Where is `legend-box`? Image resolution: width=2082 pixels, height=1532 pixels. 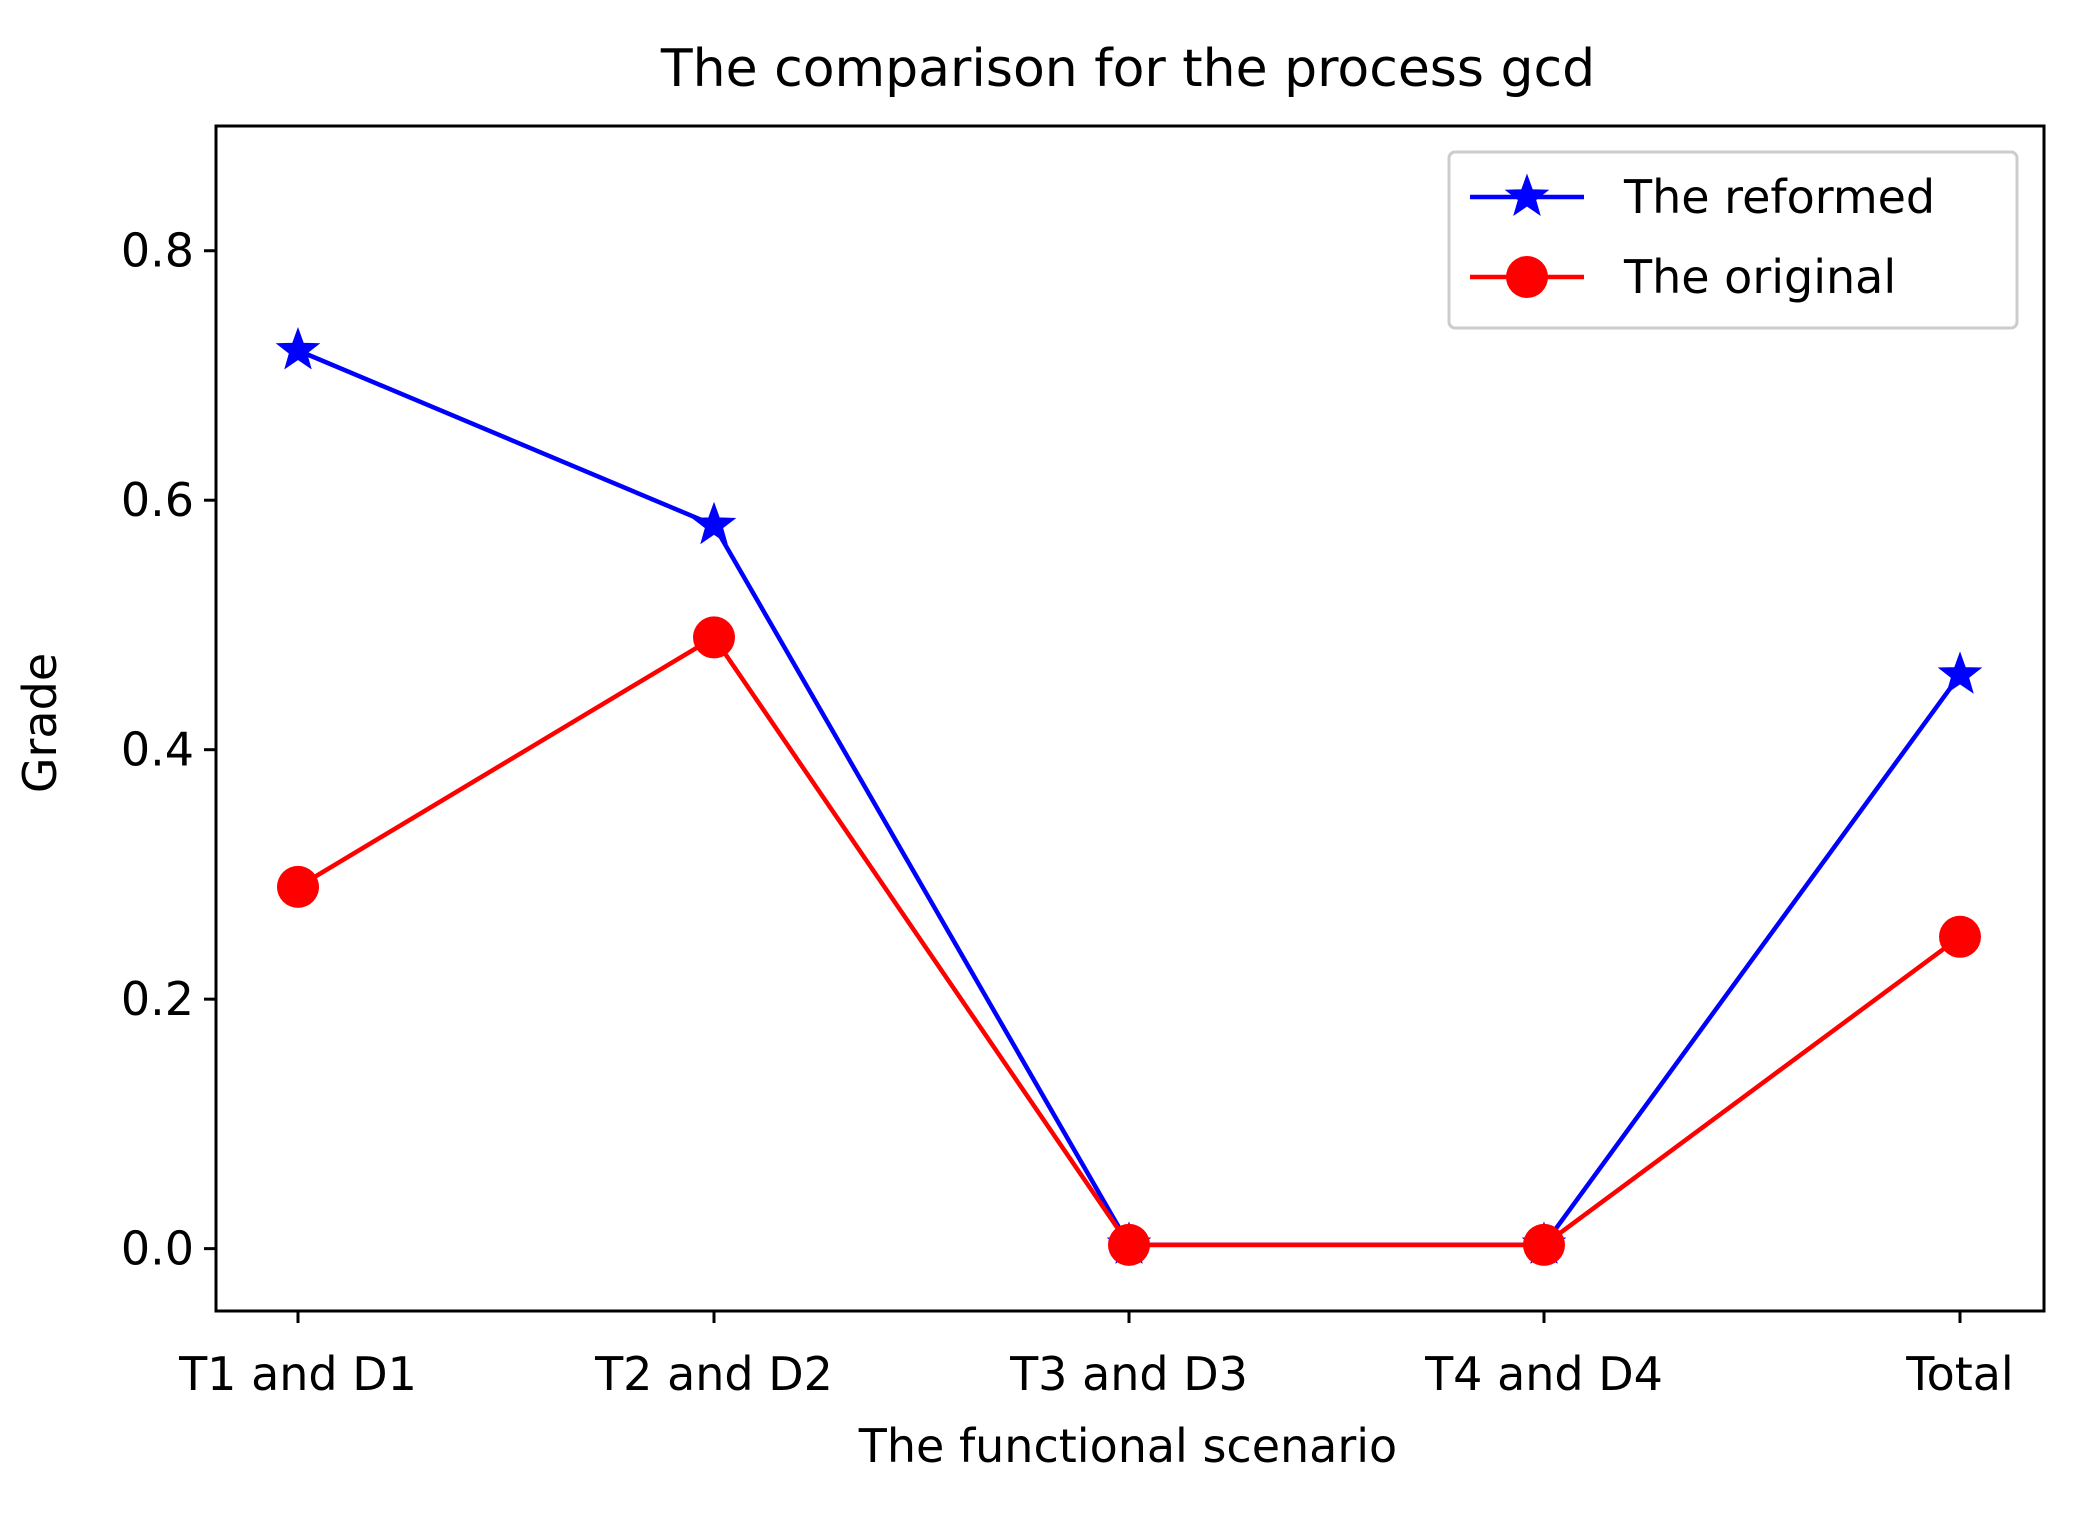 legend-box is located at coordinates (1733, 240).